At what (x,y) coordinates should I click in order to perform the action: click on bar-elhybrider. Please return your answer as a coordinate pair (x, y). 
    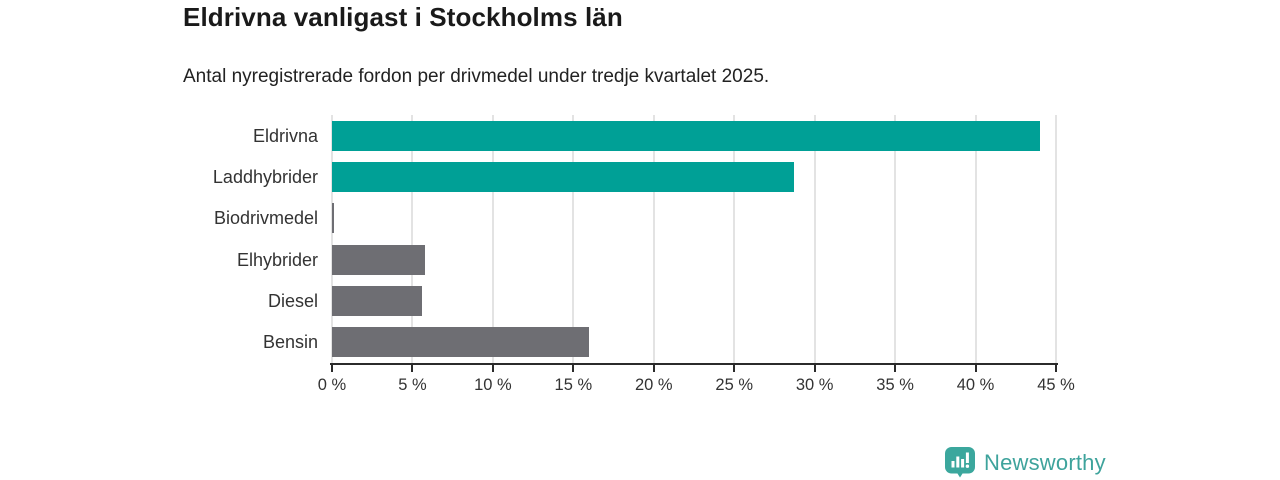
    Looking at the image, I should click on (379, 259).